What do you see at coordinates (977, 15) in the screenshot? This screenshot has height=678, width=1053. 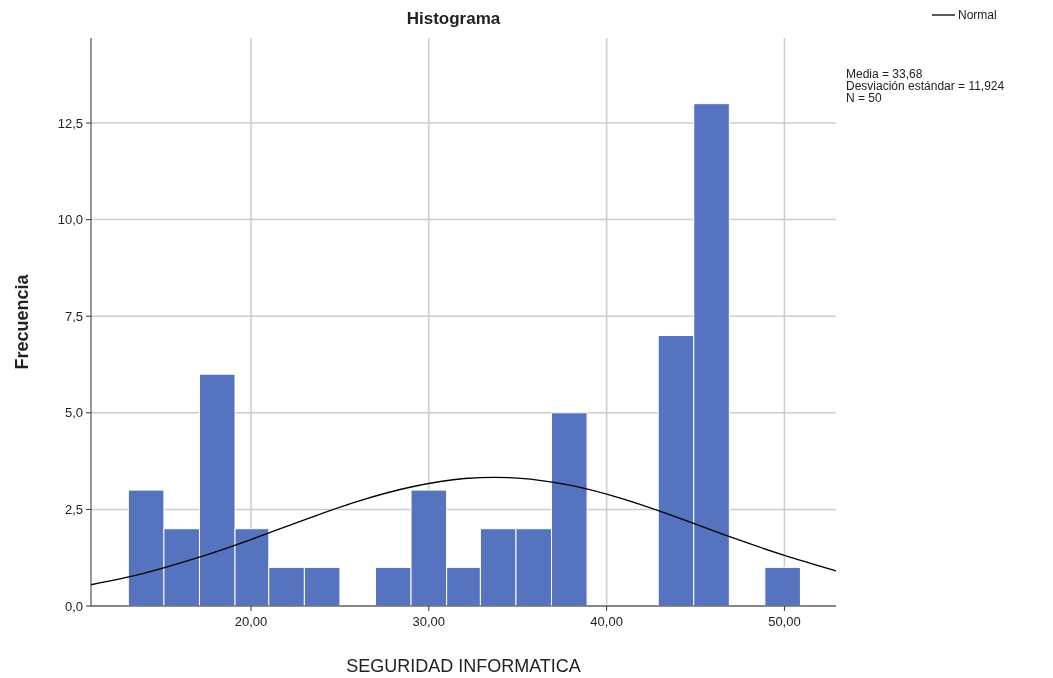 I see `legend-label: Normal` at bounding box center [977, 15].